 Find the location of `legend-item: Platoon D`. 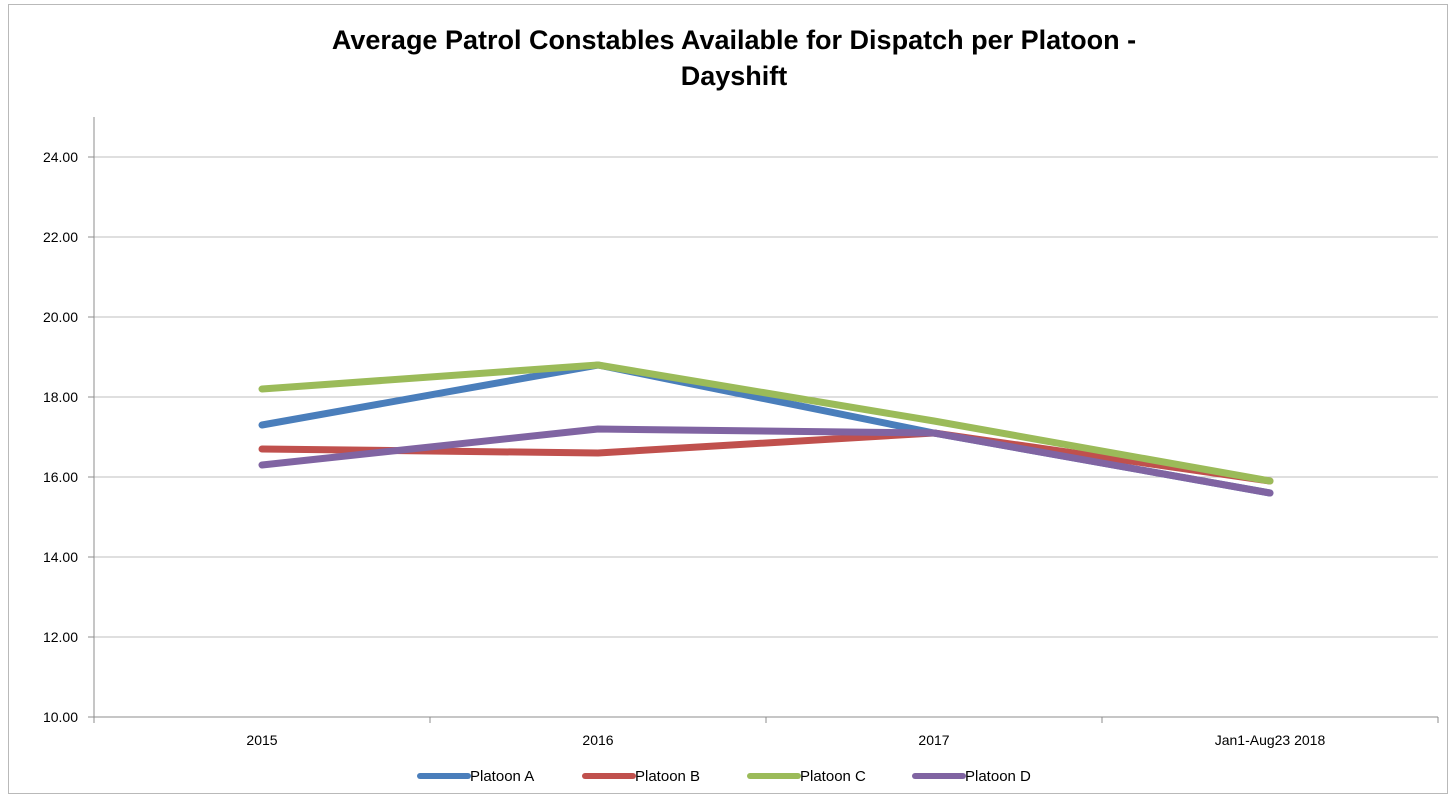

legend-item: Platoon D is located at coordinates (971, 776).